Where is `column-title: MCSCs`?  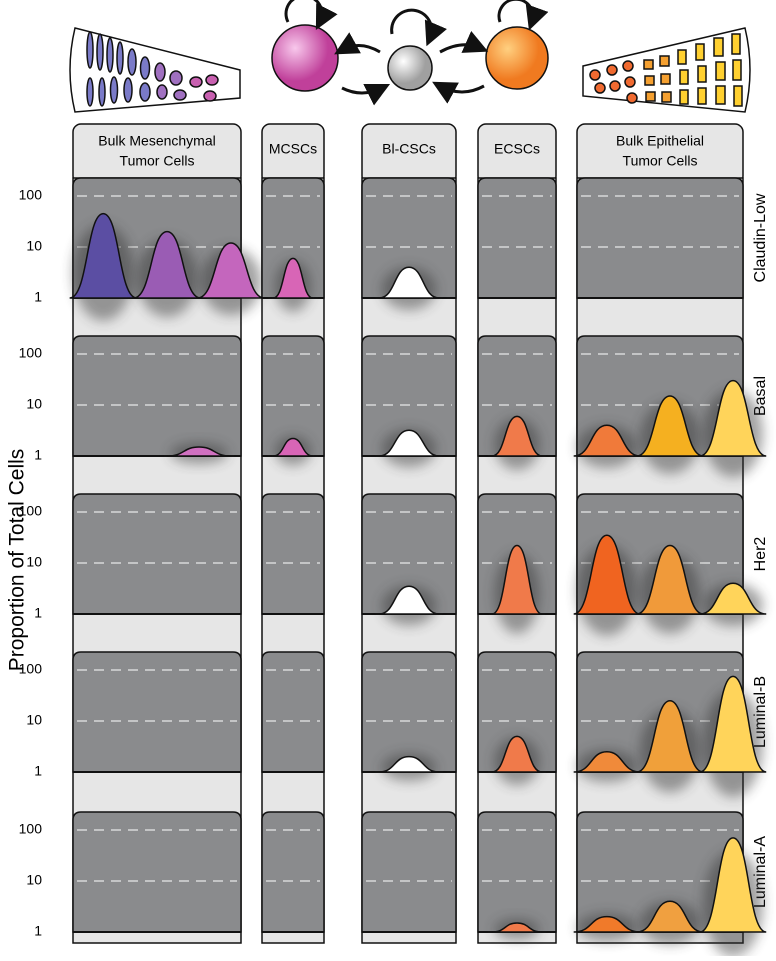 column-title: MCSCs is located at coordinates (293, 149).